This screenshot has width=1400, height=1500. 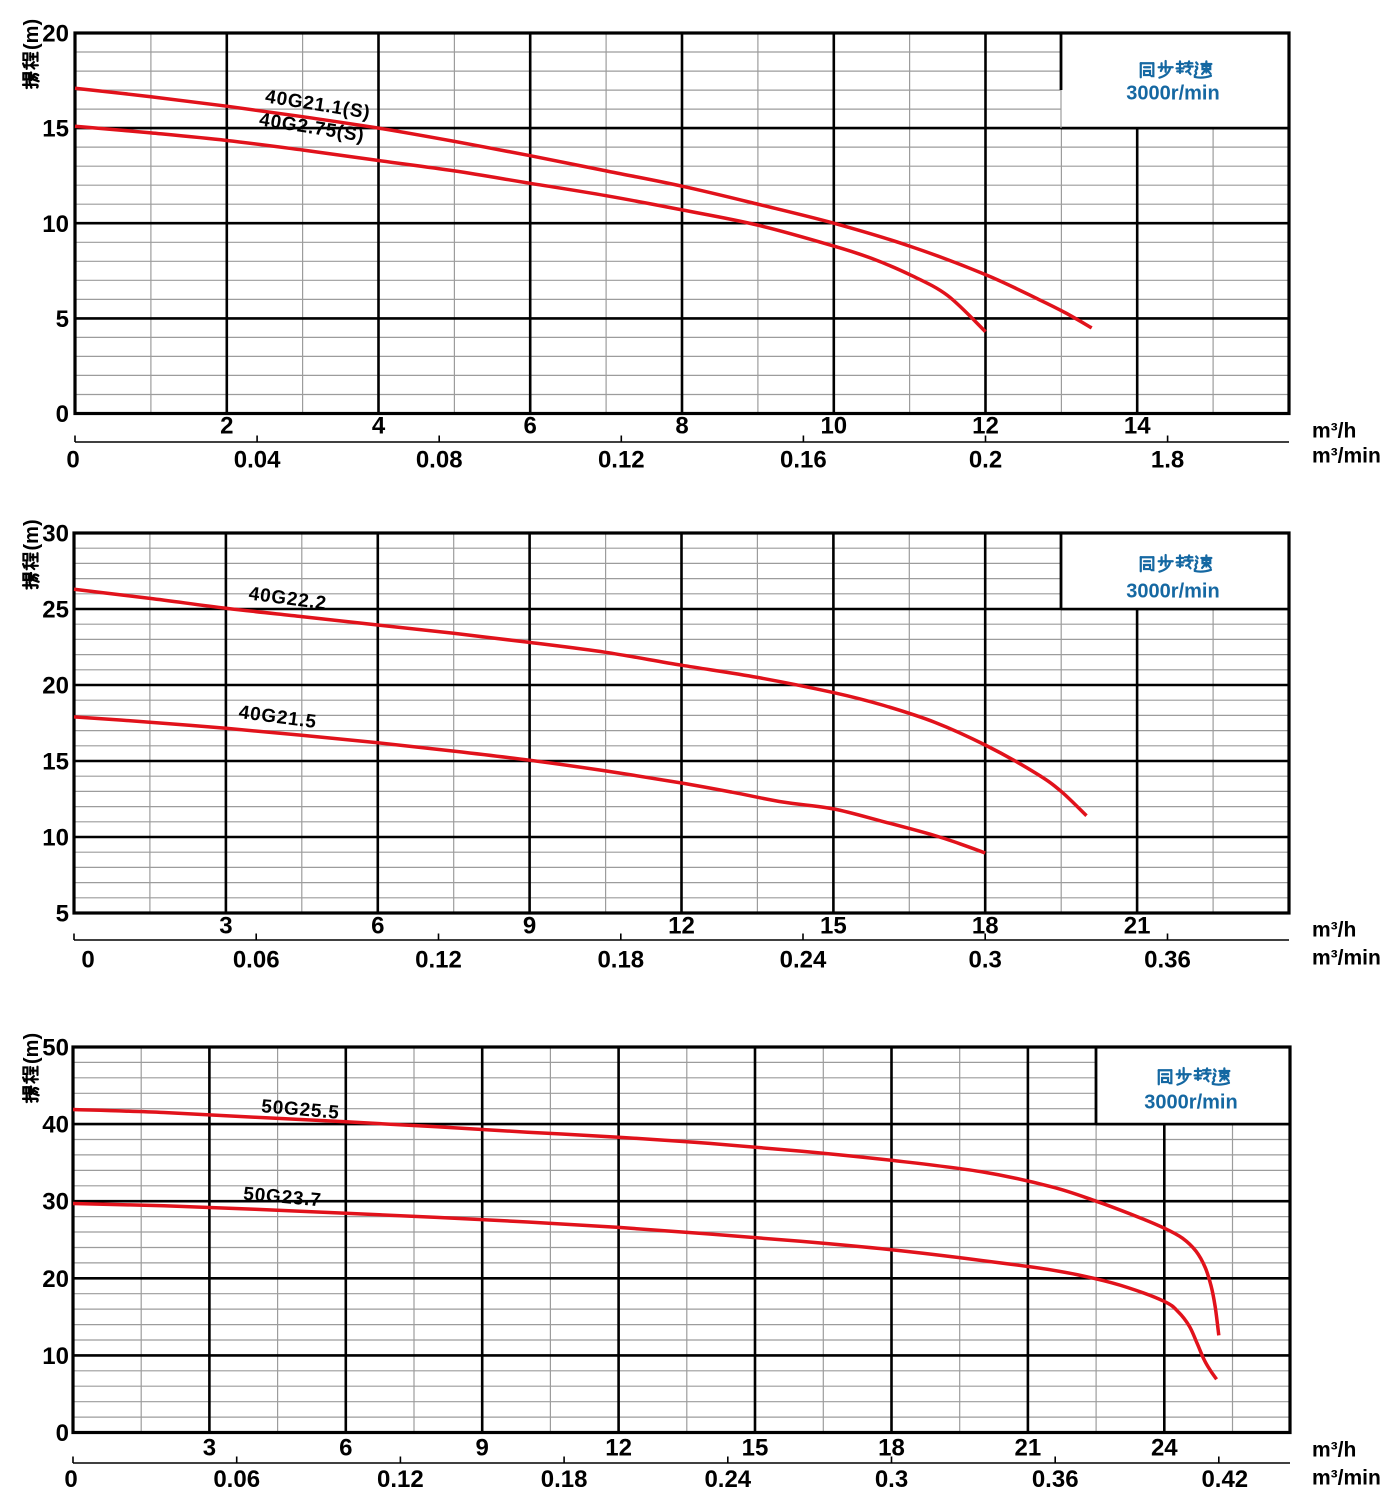 I want to click on svg-text: 25, so click(x=55, y=610).